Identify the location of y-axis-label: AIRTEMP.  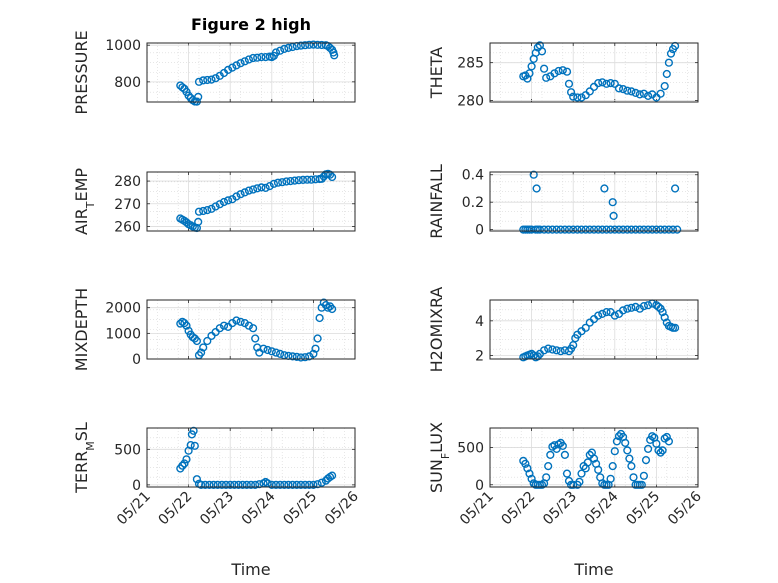
(84, 201).